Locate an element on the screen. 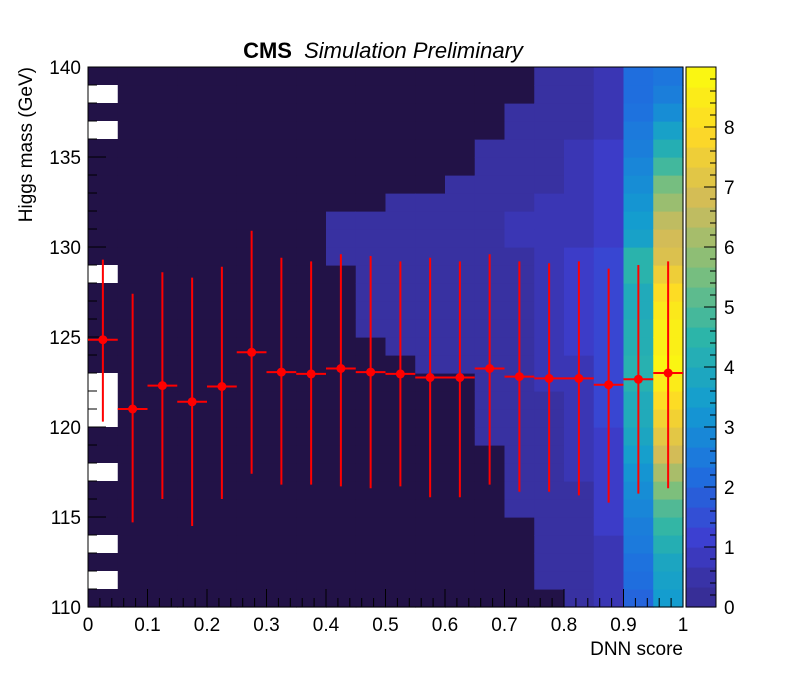 The image size is (798, 677). x-tick-label: 0.4 is located at coordinates (326, 625).